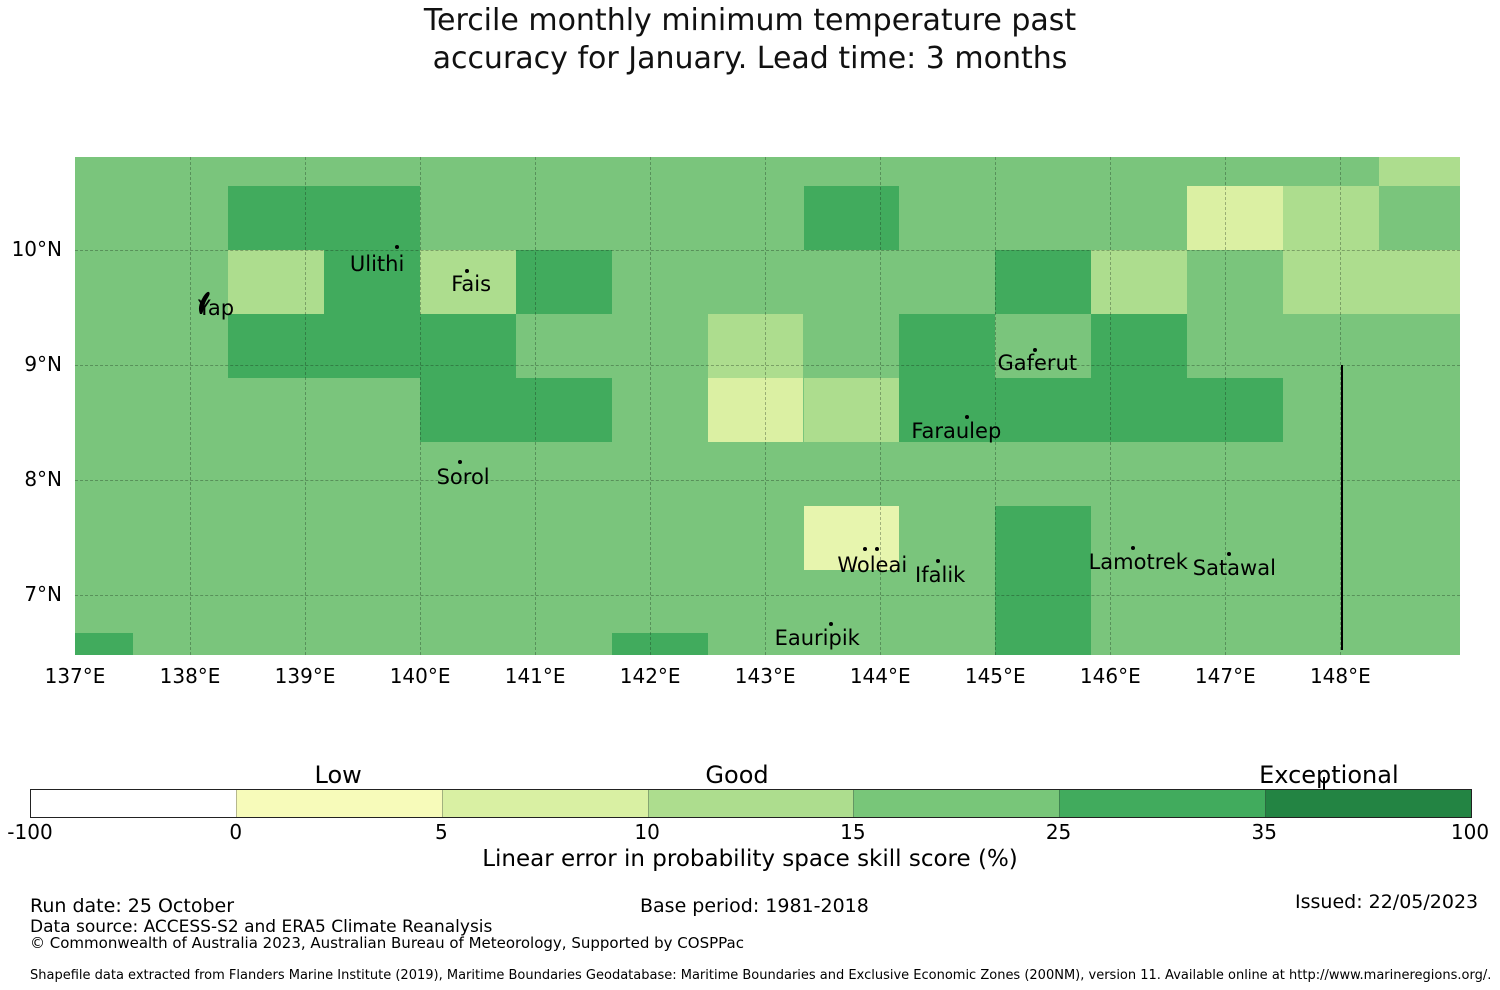 Image resolution: width=1500 pixels, height=990 pixels. I want to click on island-label: Satawal, so click(1234, 568).